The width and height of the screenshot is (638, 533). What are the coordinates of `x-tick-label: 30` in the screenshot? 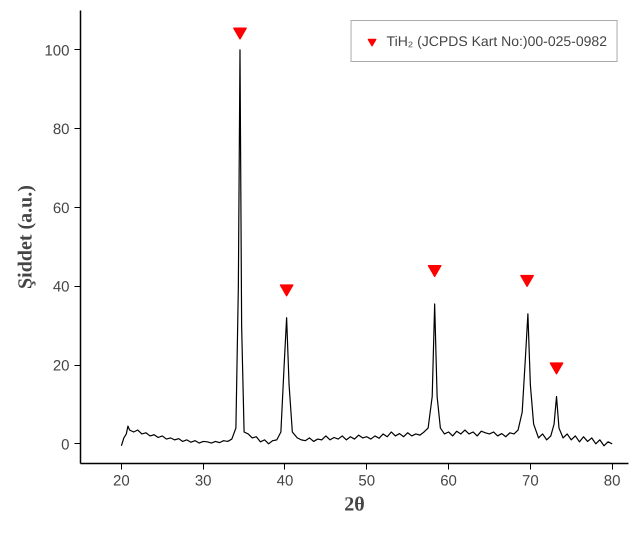 It's located at (203, 481).